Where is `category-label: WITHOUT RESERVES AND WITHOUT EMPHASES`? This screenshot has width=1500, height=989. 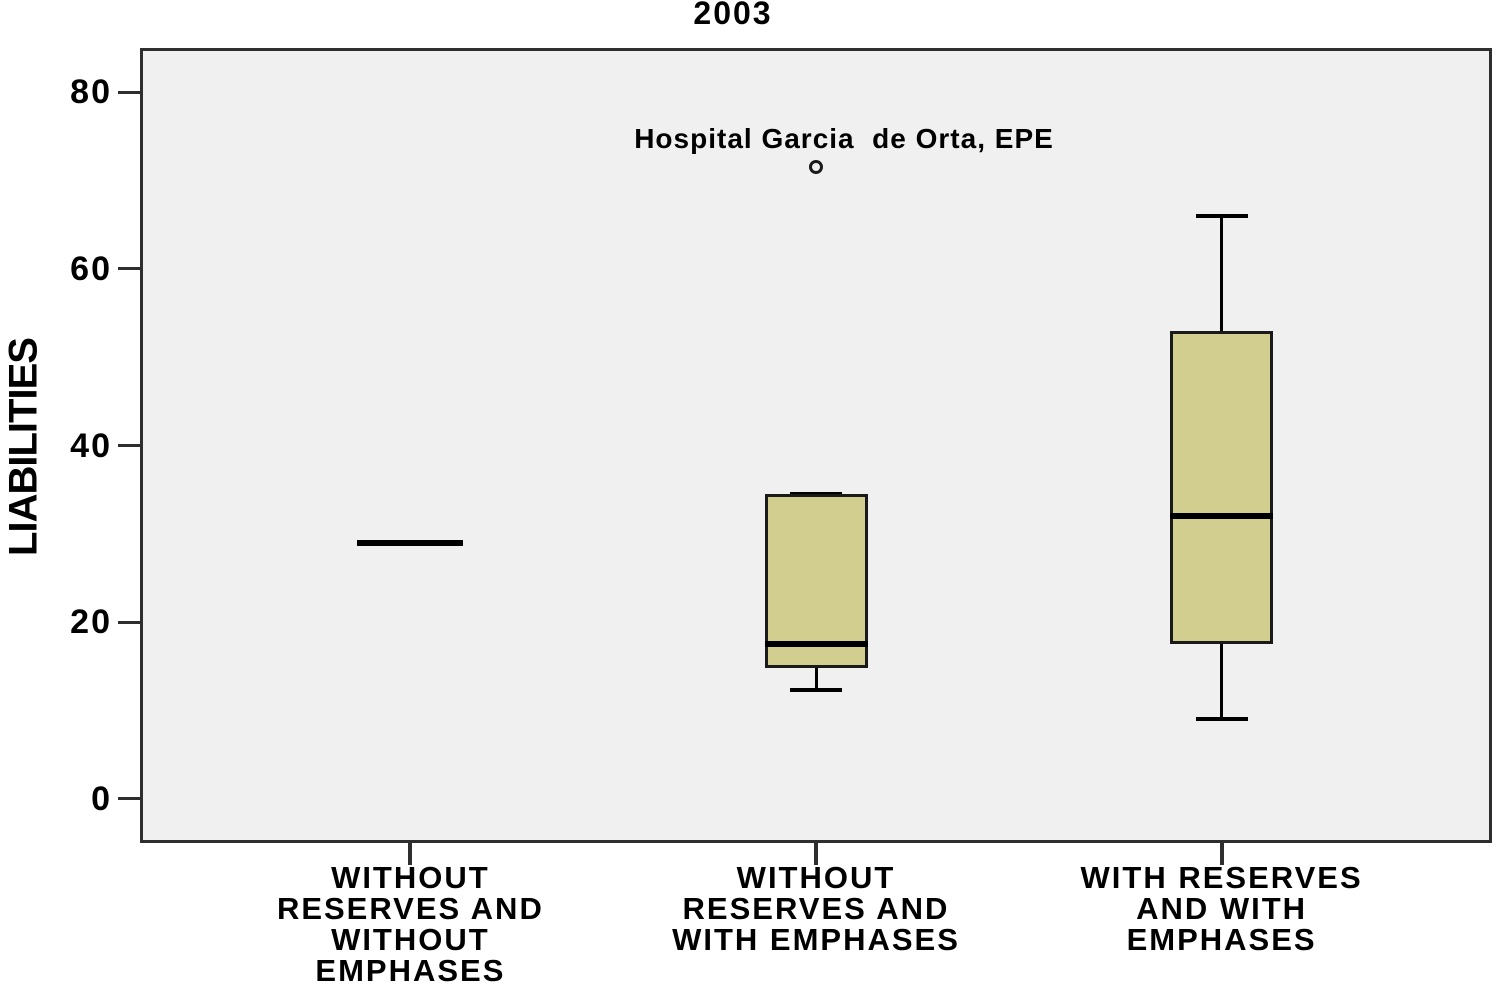
category-label: WITHOUT RESERVES AND WITHOUT EMPHASES is located at coordinates (410, 924).